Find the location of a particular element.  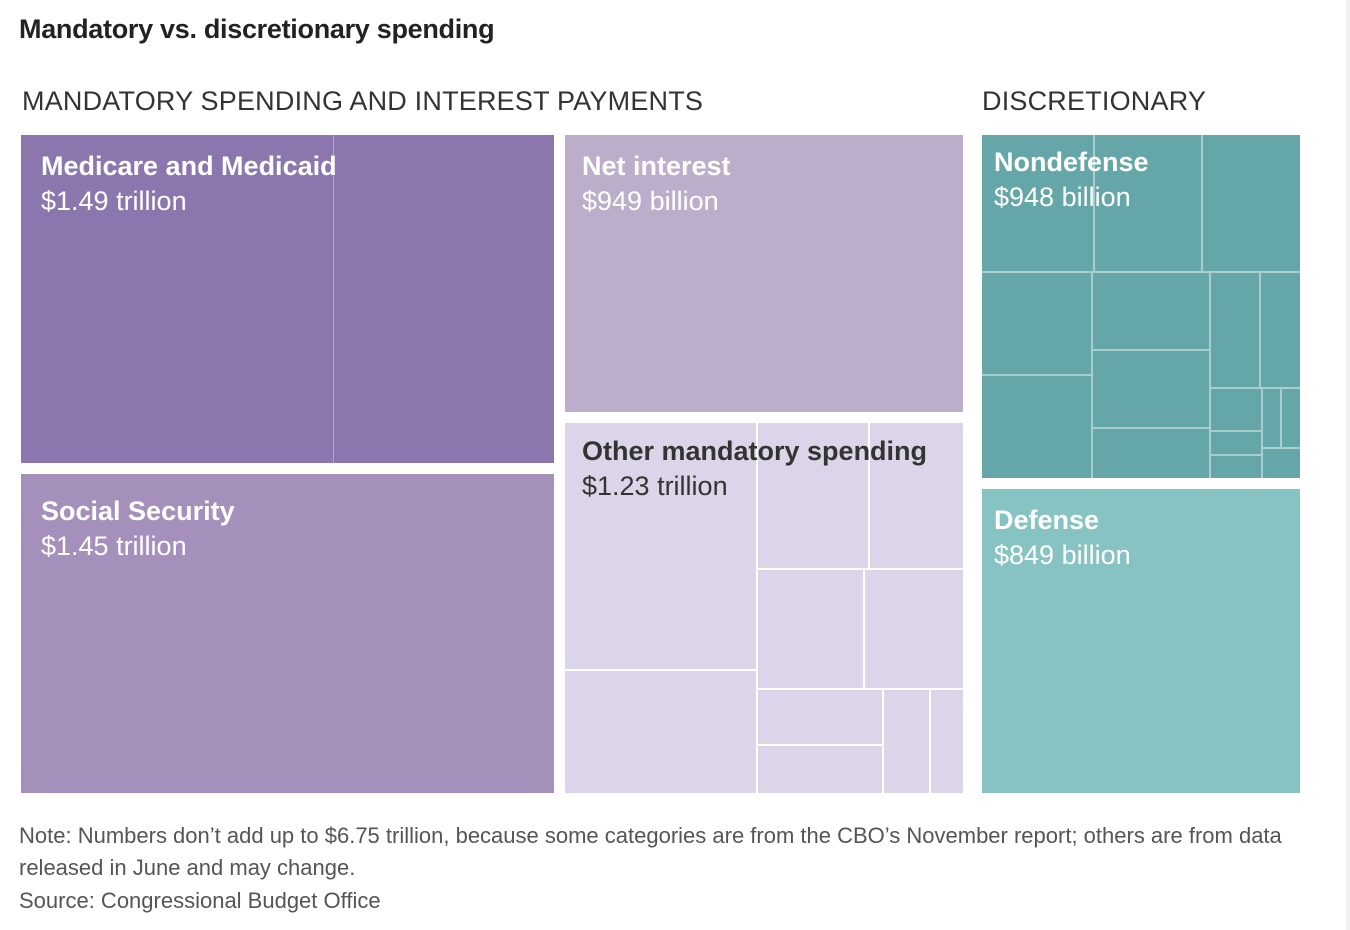

tile-divider is located at coordinates (333, 299).